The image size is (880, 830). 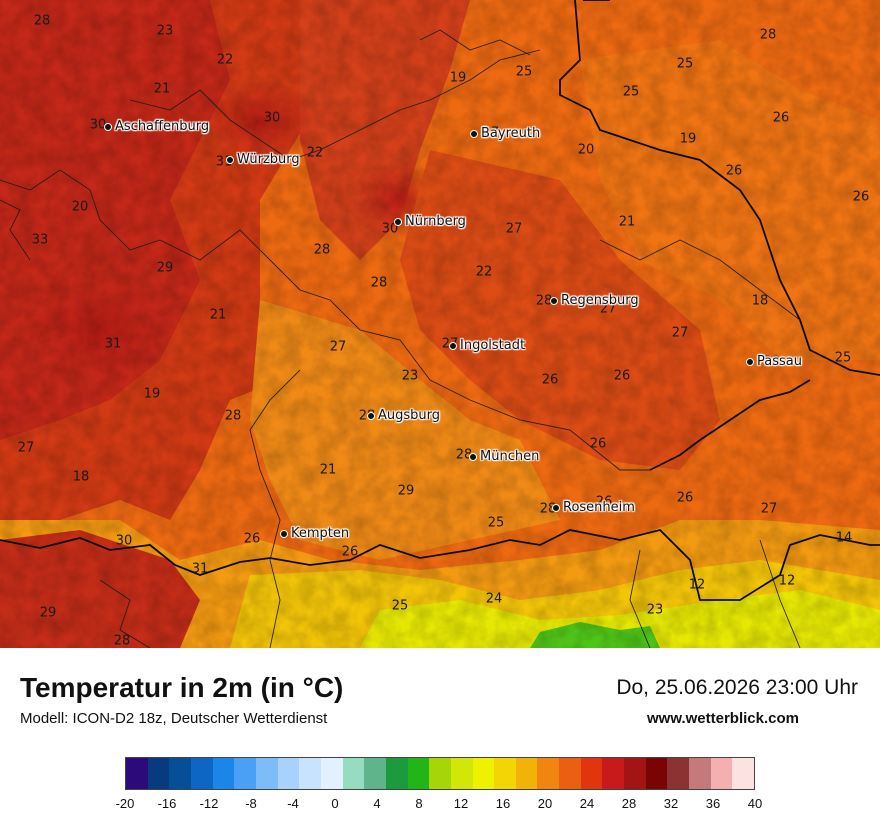 What do you see at coordinates (440, 773) in the screenshot?
I see `color-scale-legend` at bounding box center [440, 773].